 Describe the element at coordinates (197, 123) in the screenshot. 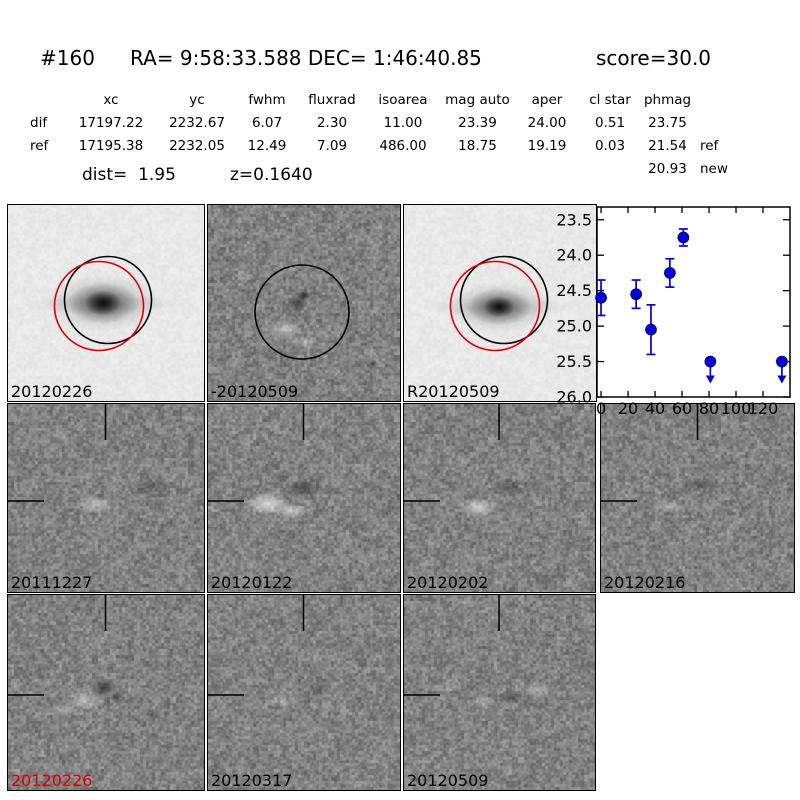

I see `table-cell: 2232.67` at that location.